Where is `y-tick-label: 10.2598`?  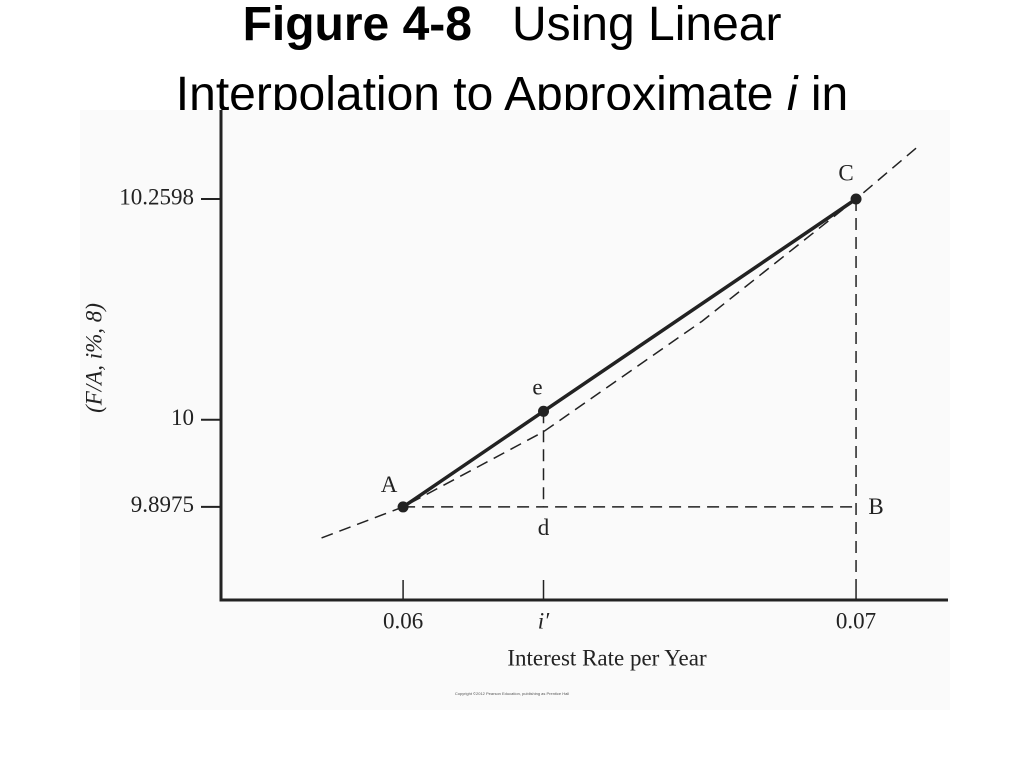 y-tick-label: 10.2598 is located at coordinates (156, 196).